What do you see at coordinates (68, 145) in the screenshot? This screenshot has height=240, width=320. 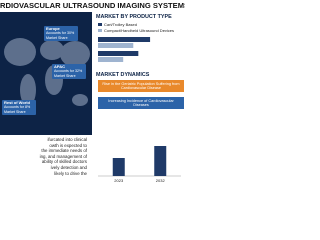 I see `paragraph-line: owth is expected to` at bounding box center [68, 145].